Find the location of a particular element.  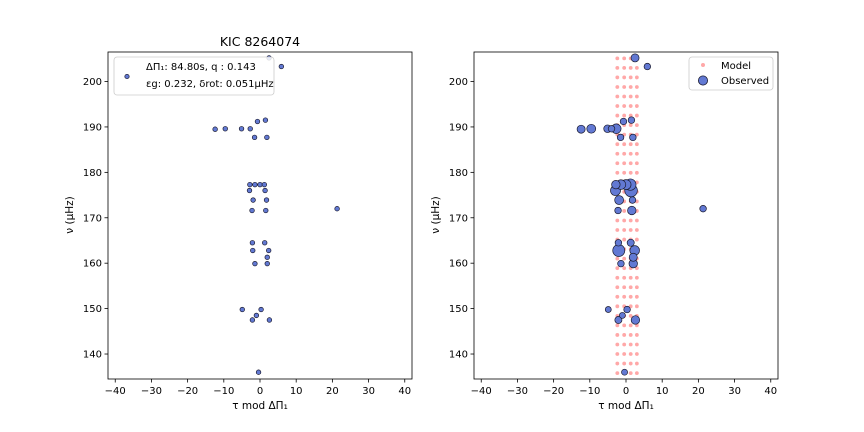

y-tick-label: 170 is located at coordinates (92, 218).